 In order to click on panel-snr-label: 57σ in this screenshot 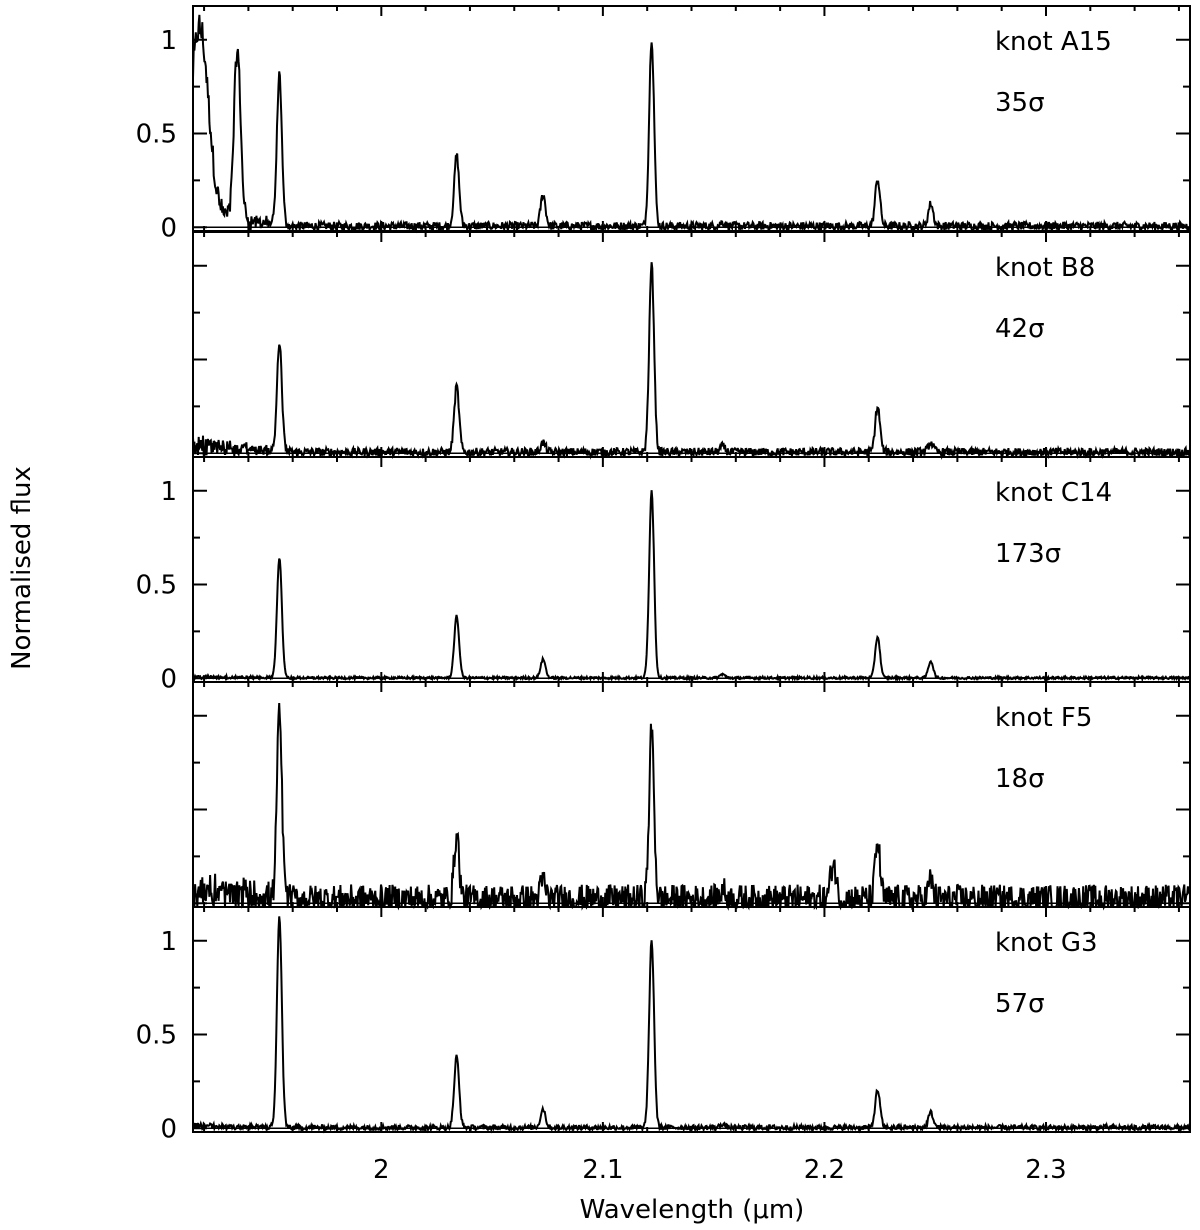, I will do `click(1020, 1004)`.